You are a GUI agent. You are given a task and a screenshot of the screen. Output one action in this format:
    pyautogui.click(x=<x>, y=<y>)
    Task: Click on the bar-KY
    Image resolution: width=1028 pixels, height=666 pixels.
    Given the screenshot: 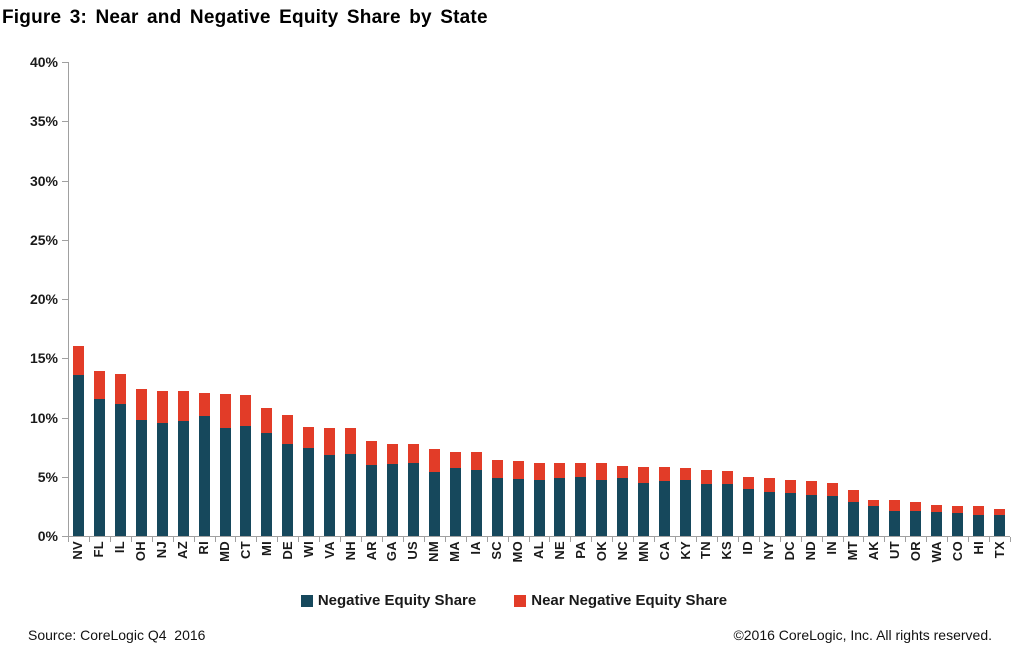 What is the action you would take?
    pyautogui.click(x=686, y=502)
    